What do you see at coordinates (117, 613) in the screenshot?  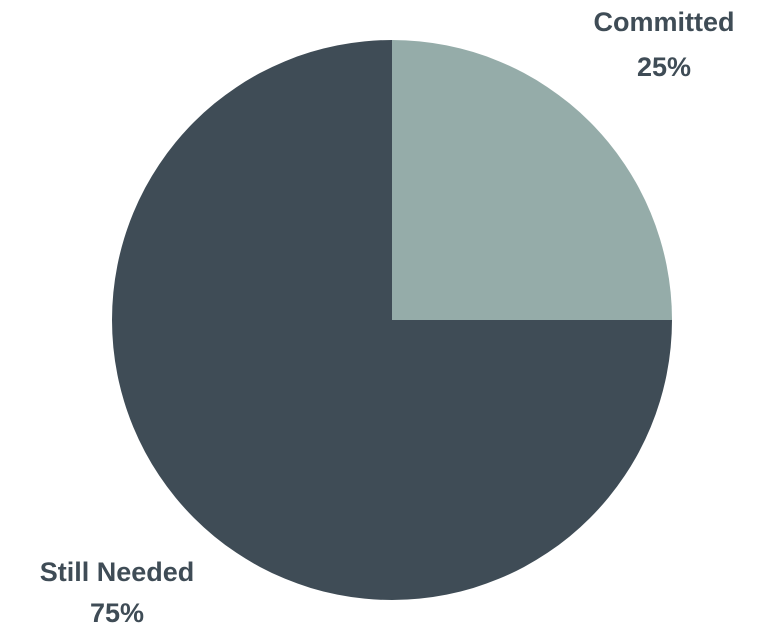 I see `slice-label-still-needed-value: 75%` at bounding box center [117, 613].